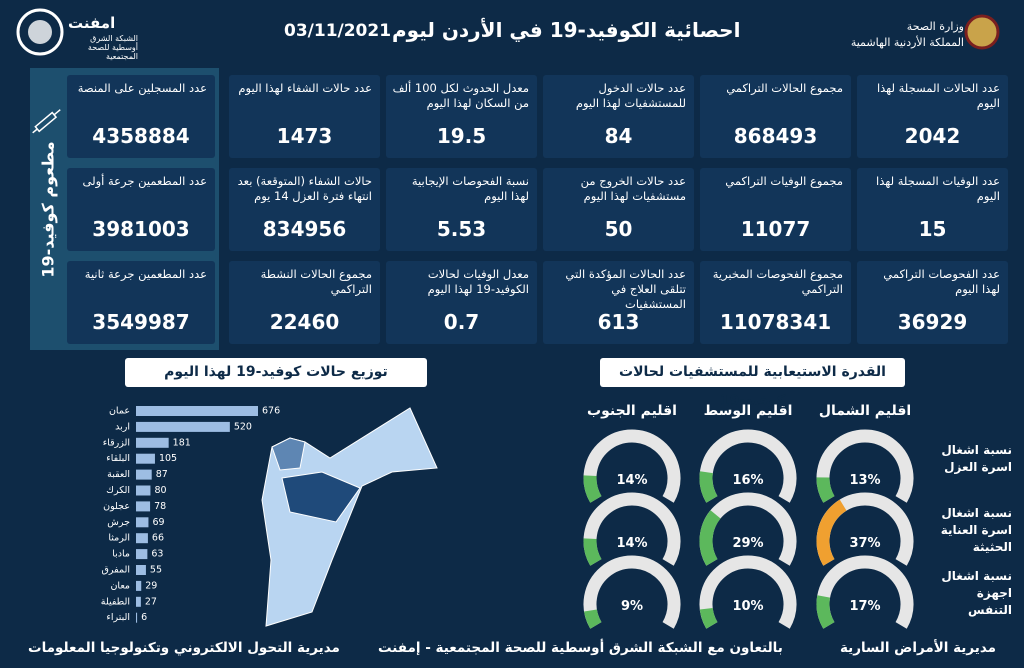 This screenshot has width=1024, height=668. What do you see at coordinates (119, 538) in the screenshot?
I see `bar-category: الرمثا` at bounding box center [119, 538].